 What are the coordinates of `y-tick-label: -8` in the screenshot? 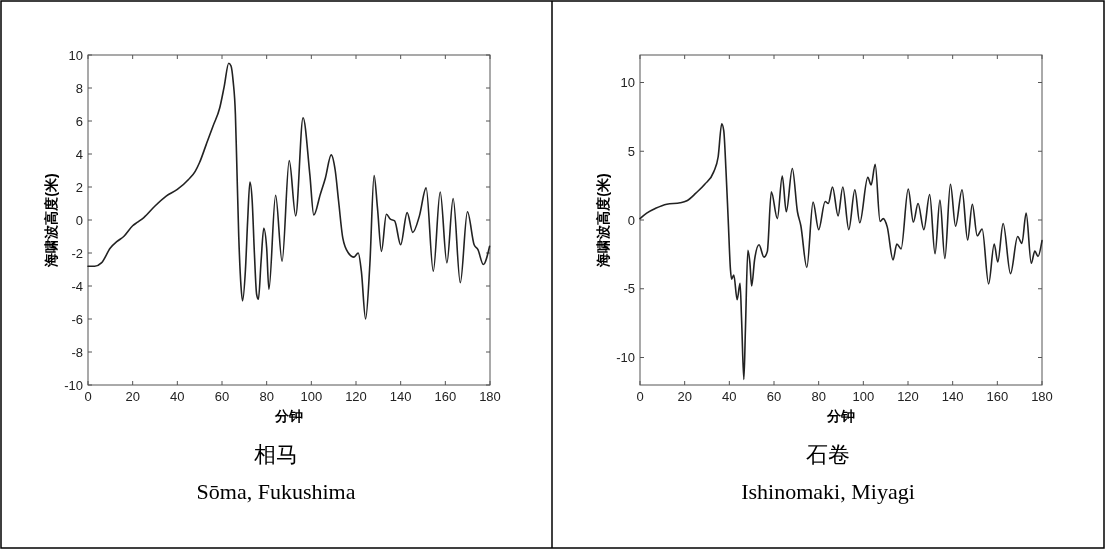 It's located at (77, 352).